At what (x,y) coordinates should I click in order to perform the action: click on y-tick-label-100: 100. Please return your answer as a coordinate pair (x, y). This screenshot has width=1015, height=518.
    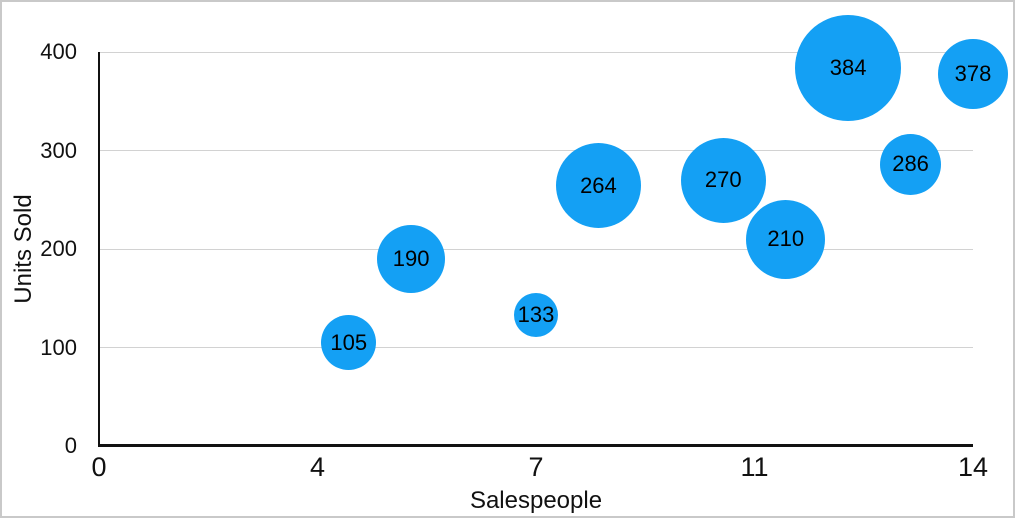
    Looking at the image, I should click on (58, 347).